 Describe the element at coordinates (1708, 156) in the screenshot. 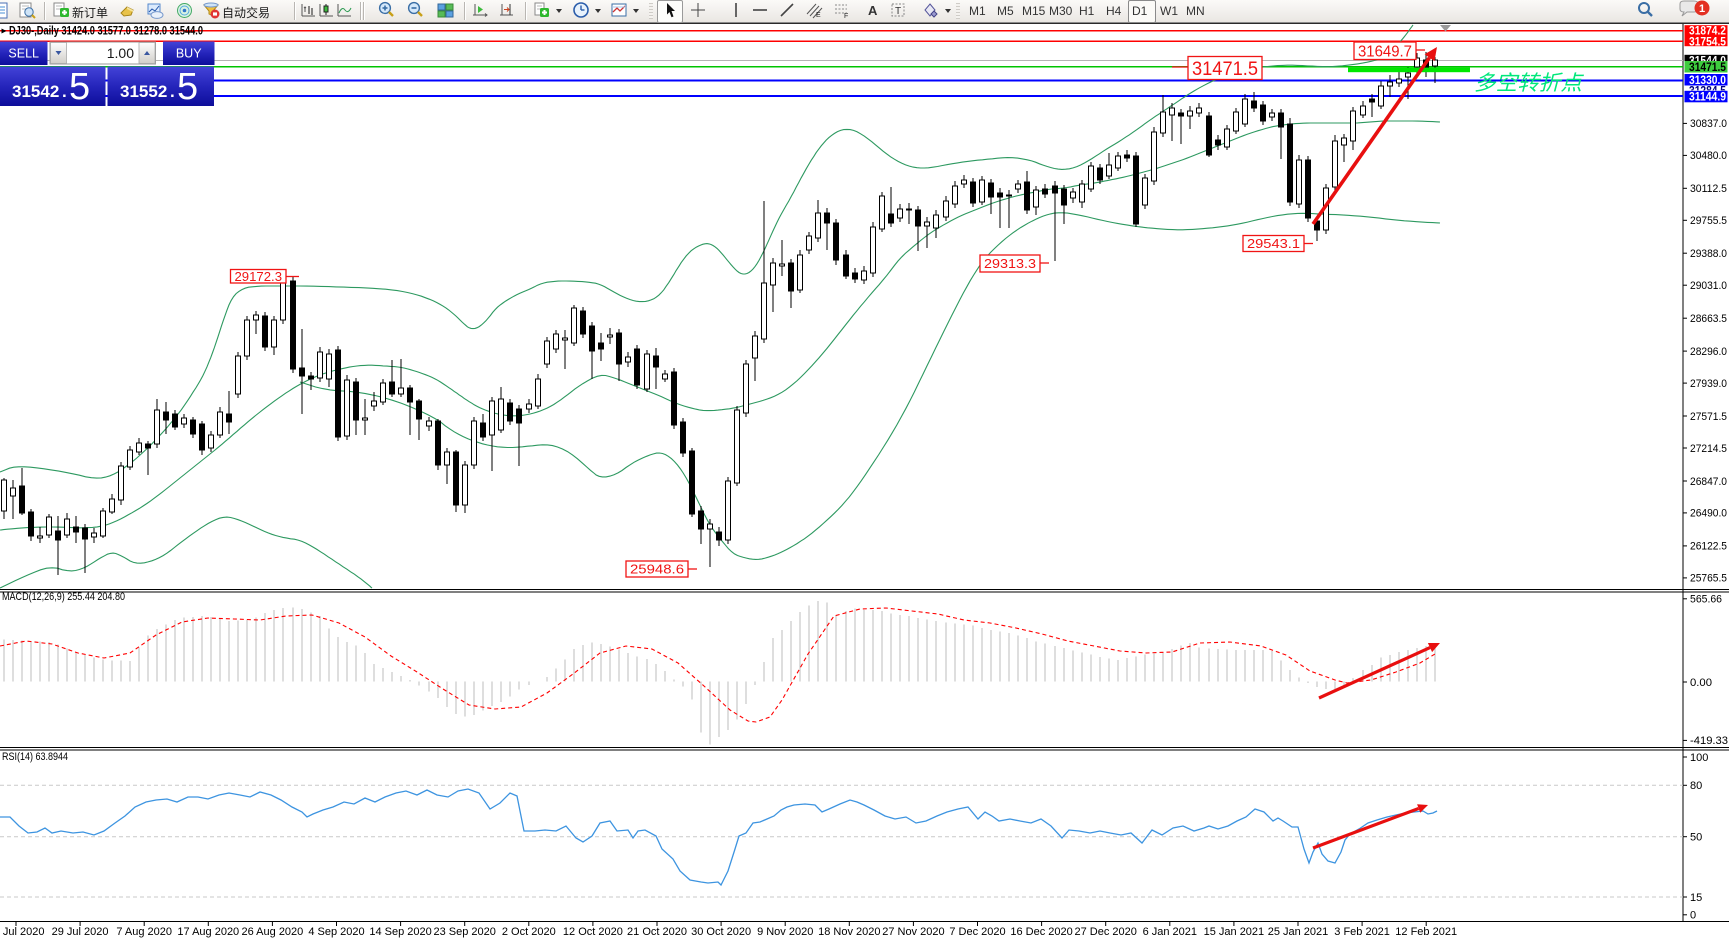

I see `svg-text: 30480.0` at that location.